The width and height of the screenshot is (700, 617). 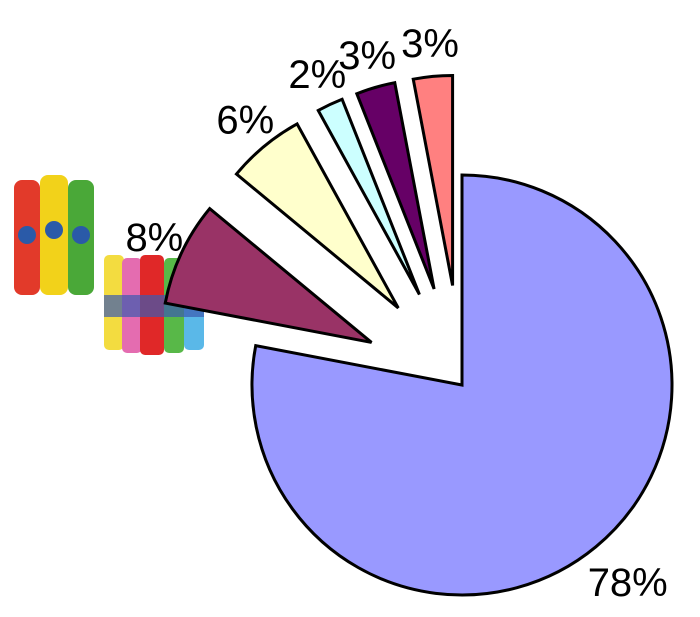 What do you see at coordinates (56, 232) in the screenshot?
I see `product-image-cif` at bounding box center [56, 232].